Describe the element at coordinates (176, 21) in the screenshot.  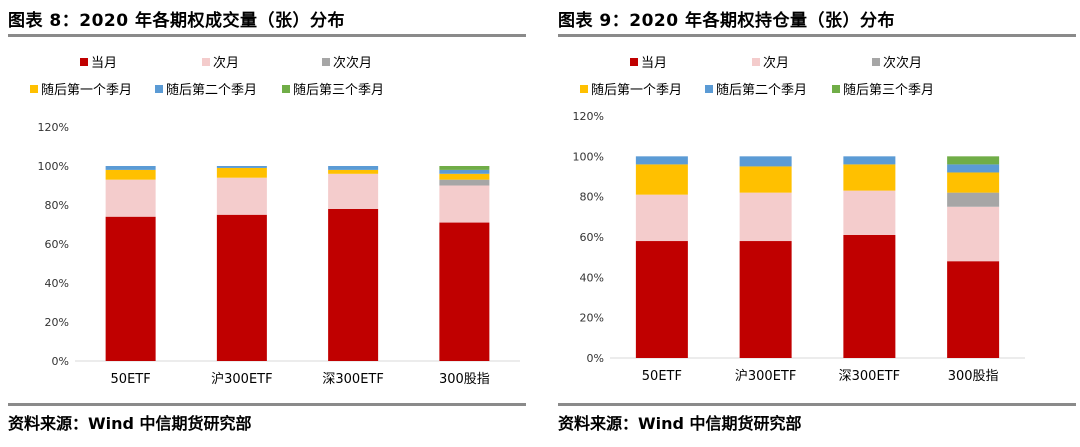
I see `chart-title: 图表 8：2020 年各期权成交量（张）分布` at that location.